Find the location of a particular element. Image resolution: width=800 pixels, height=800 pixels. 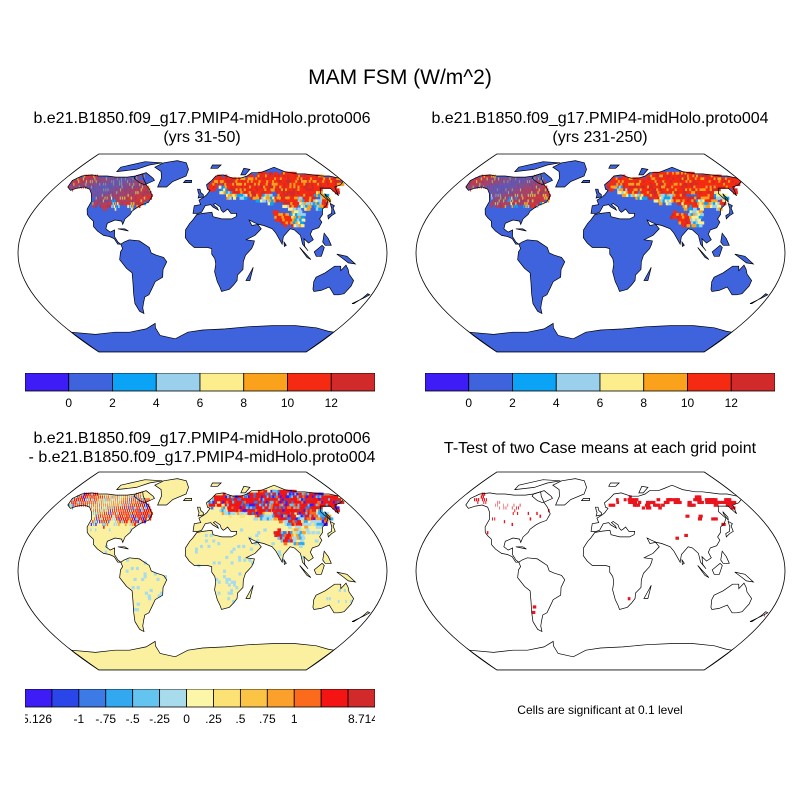

coastline-britain is located at coordinates (598, 193).